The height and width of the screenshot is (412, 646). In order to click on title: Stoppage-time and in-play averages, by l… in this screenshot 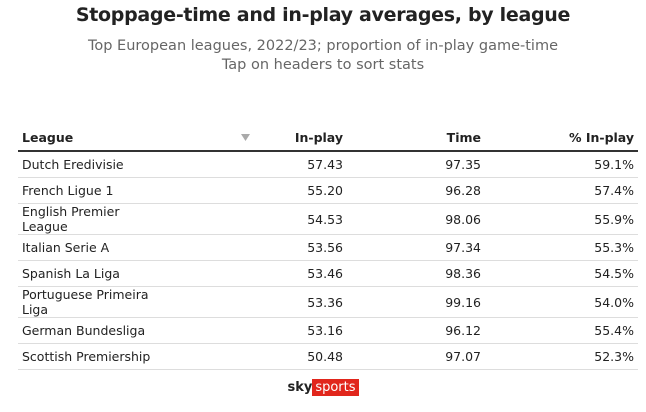, I will do `click(323, 15)`.